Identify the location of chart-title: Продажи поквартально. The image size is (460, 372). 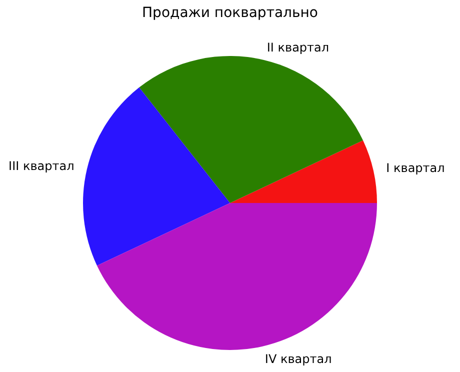
(230, 13).